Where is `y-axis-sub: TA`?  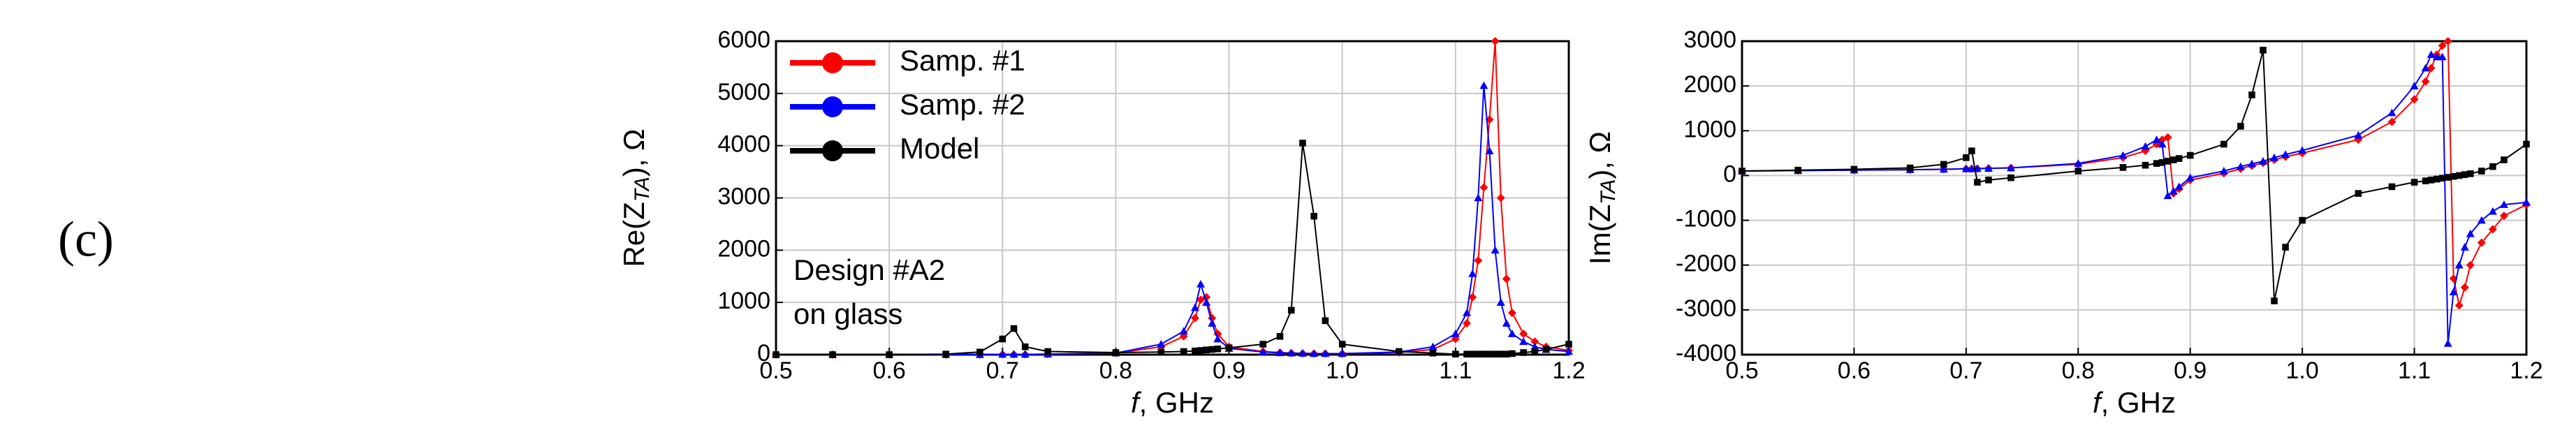
y-axis-sub: TA is located at coordinates (1608, 192).